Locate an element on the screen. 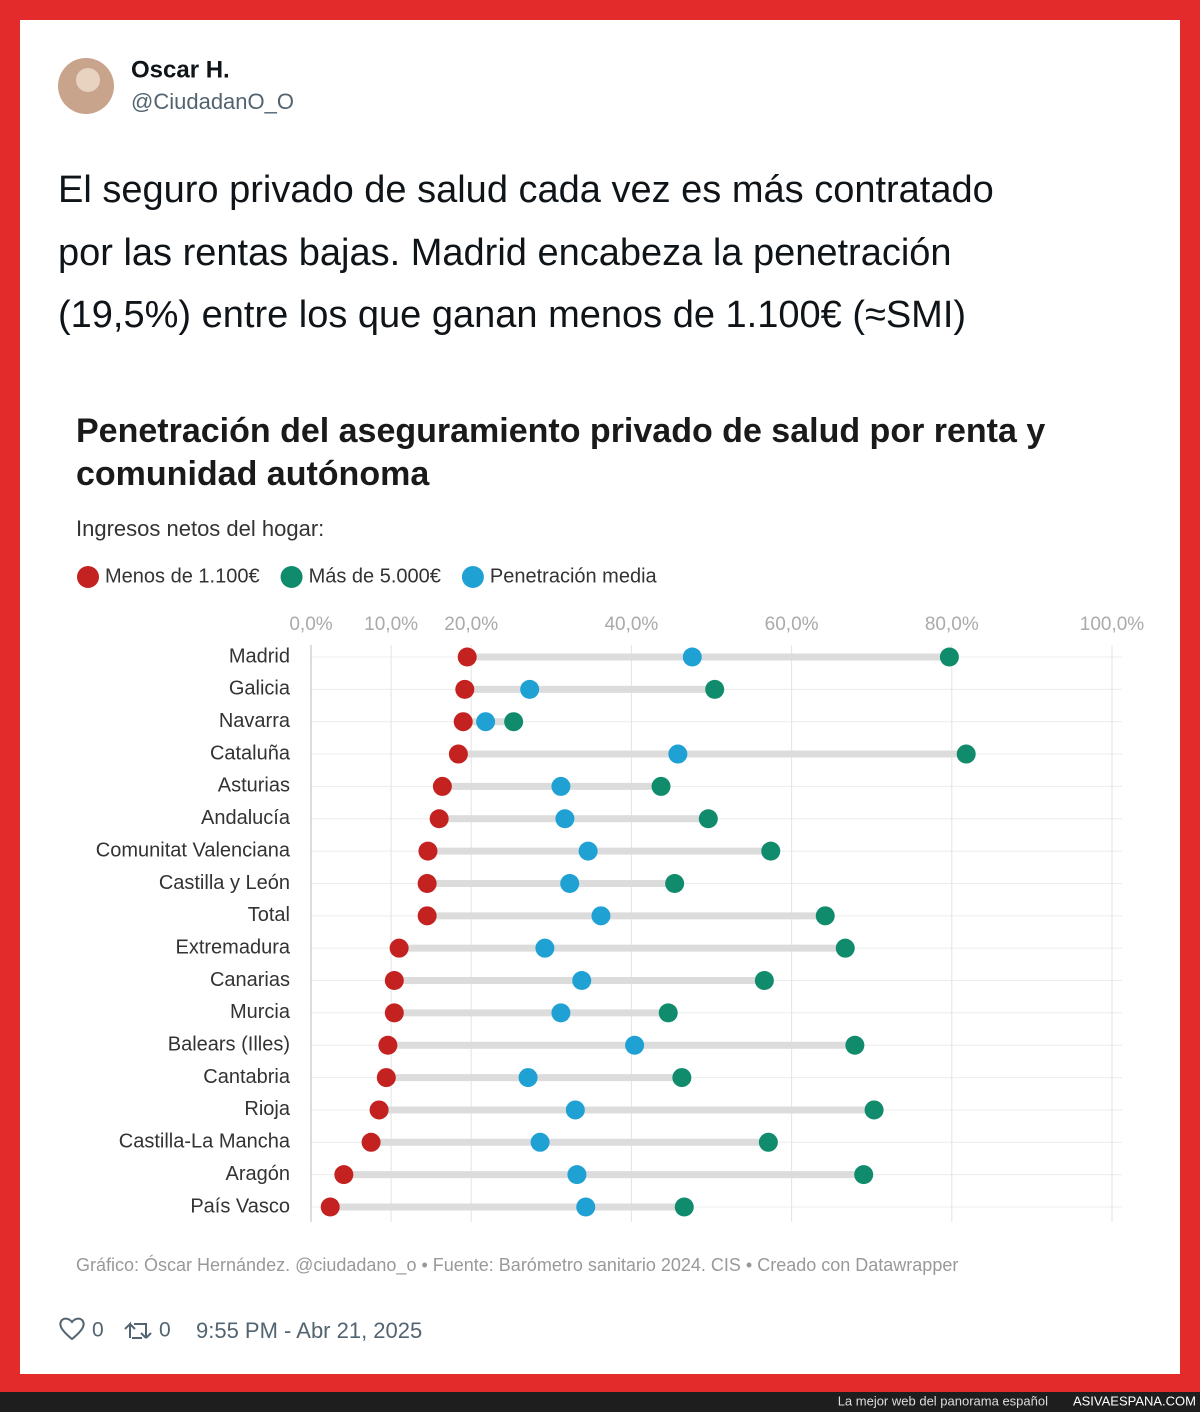 Image resolution: width=1200 pixels, height=1412 pixels. legend-label: Penetración media is located at coordinates (574, 576).